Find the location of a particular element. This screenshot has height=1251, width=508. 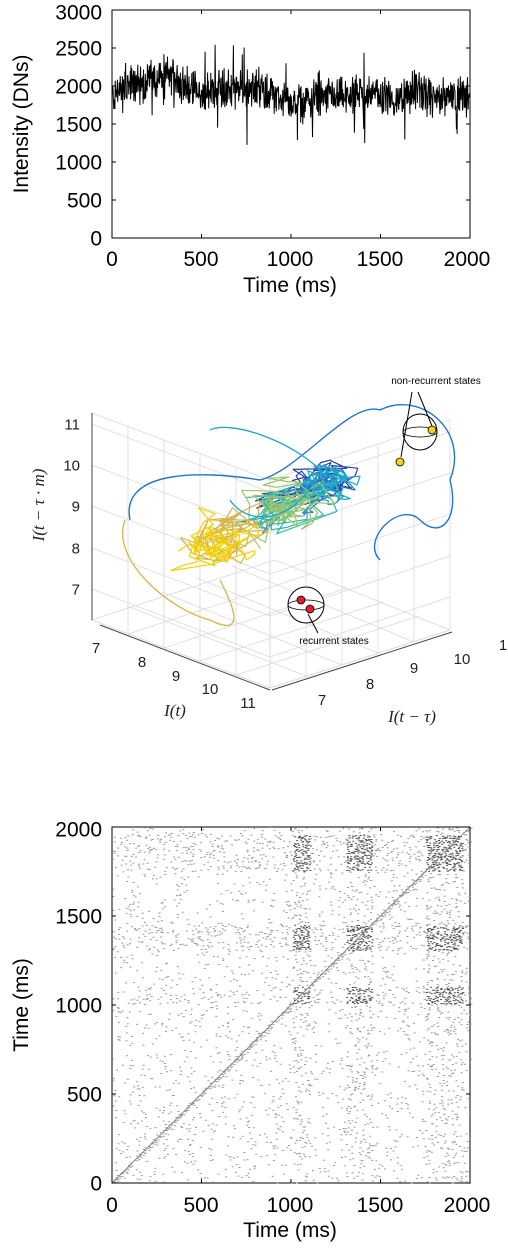

timeseries-plot-area is located at coordinates (291, 124).